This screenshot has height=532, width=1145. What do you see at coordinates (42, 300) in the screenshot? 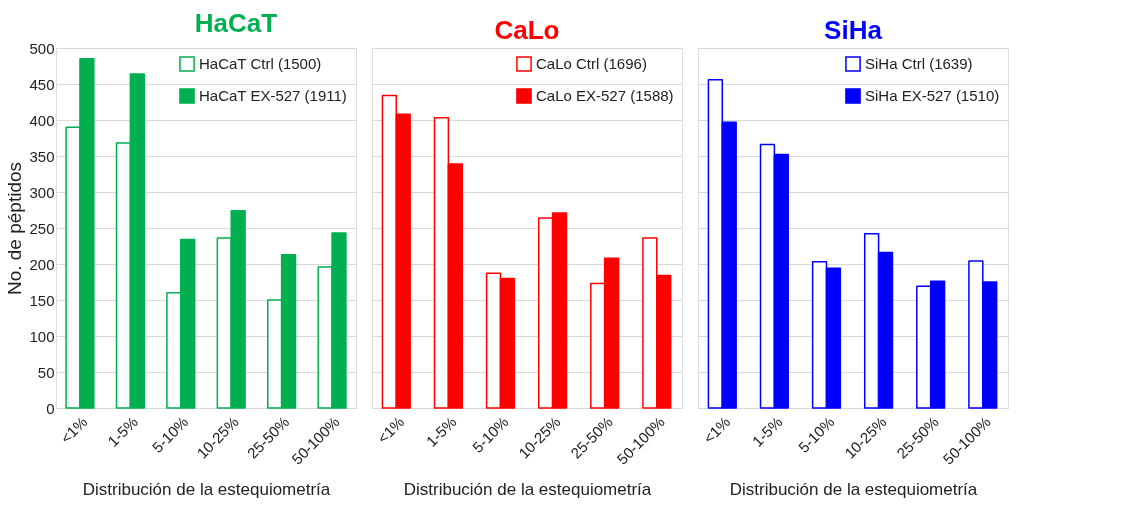
I see `y-tick-label: 150` at bounding box center [42, 300].